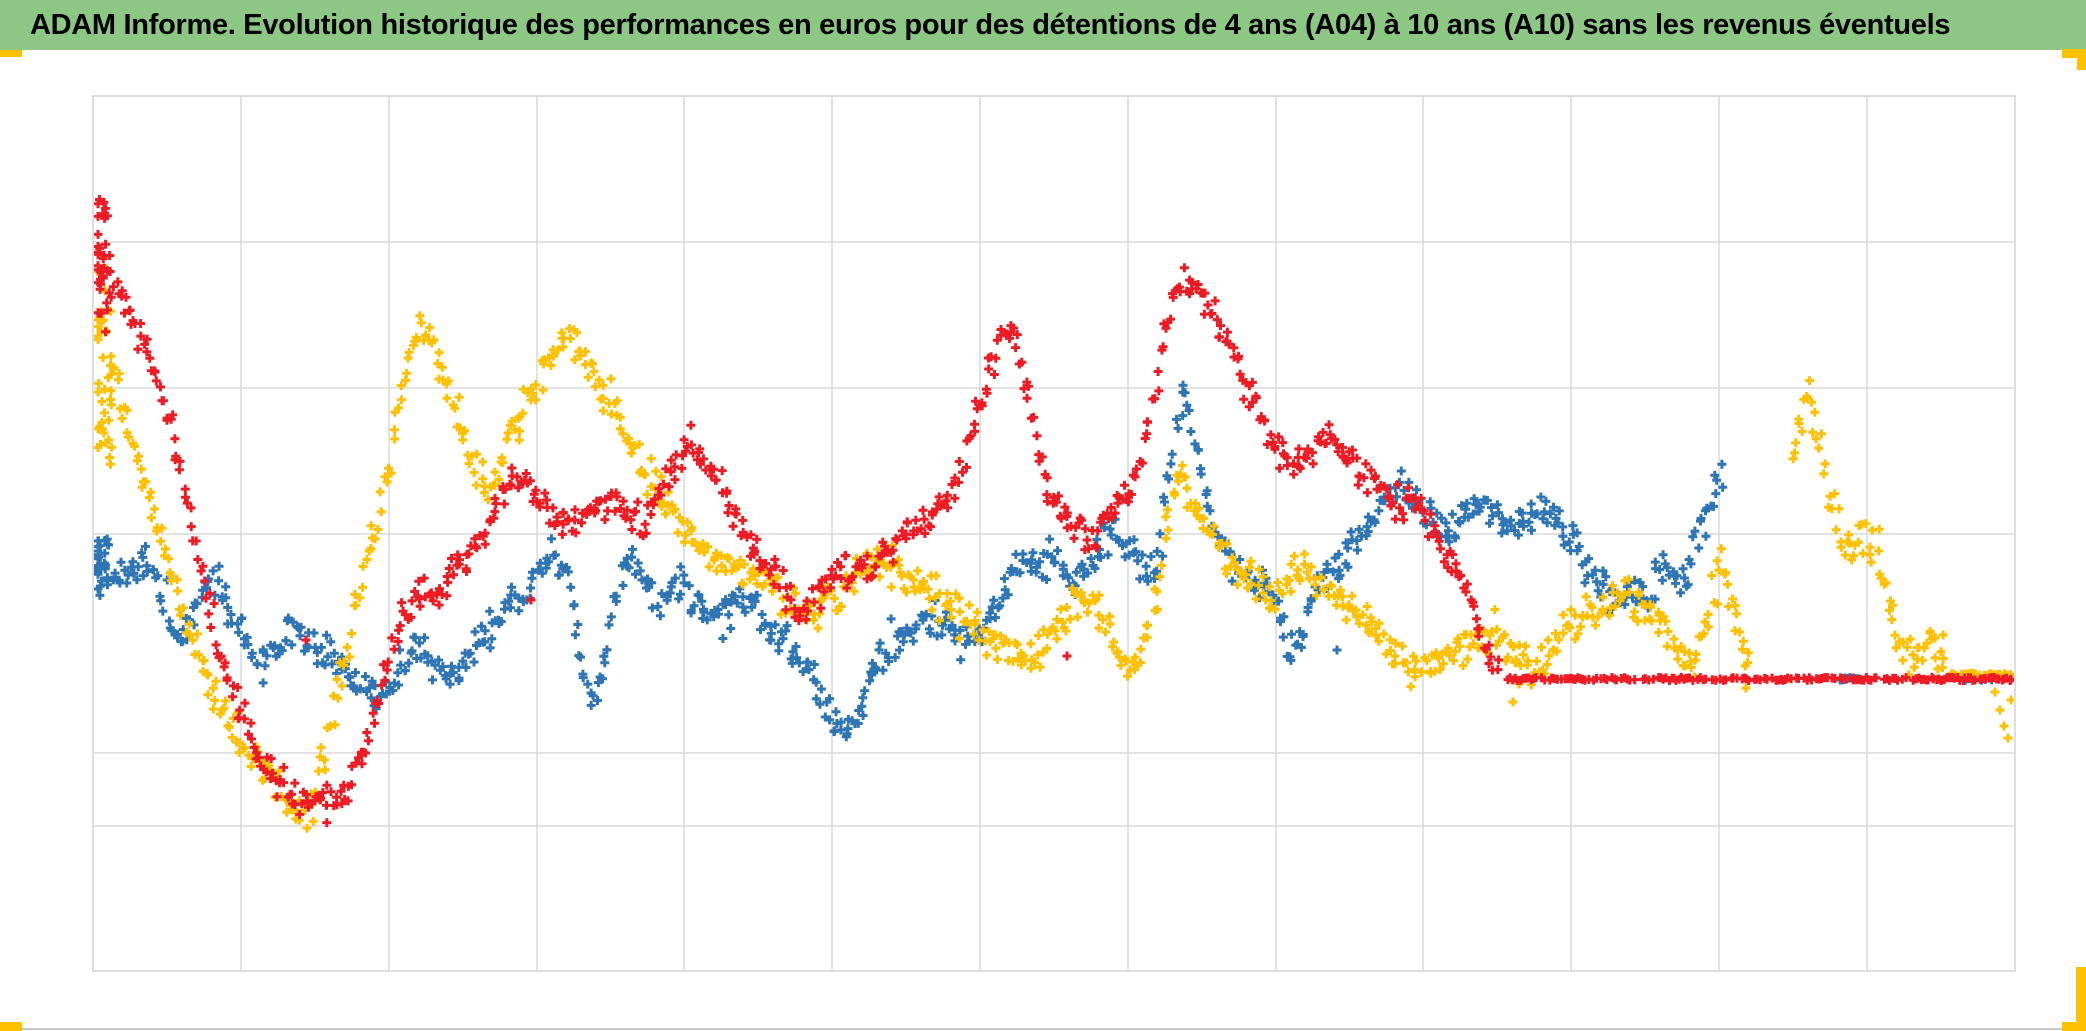 Image resolution: width=2086 pixels, height=1031 pixels. What do you see at coordinates (2074, 1026) in the screenshot?
I see `selection-handle-bottom-right-h` at bounding box center [2074, 1026].